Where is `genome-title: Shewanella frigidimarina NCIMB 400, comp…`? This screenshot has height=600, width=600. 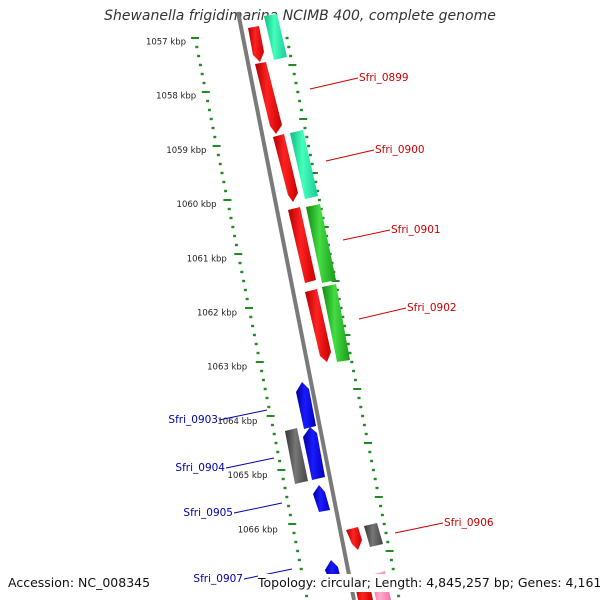 genome-title: Shewanella frigidimarina NCIMB 400, comp… is located at coordinates (300, 16).